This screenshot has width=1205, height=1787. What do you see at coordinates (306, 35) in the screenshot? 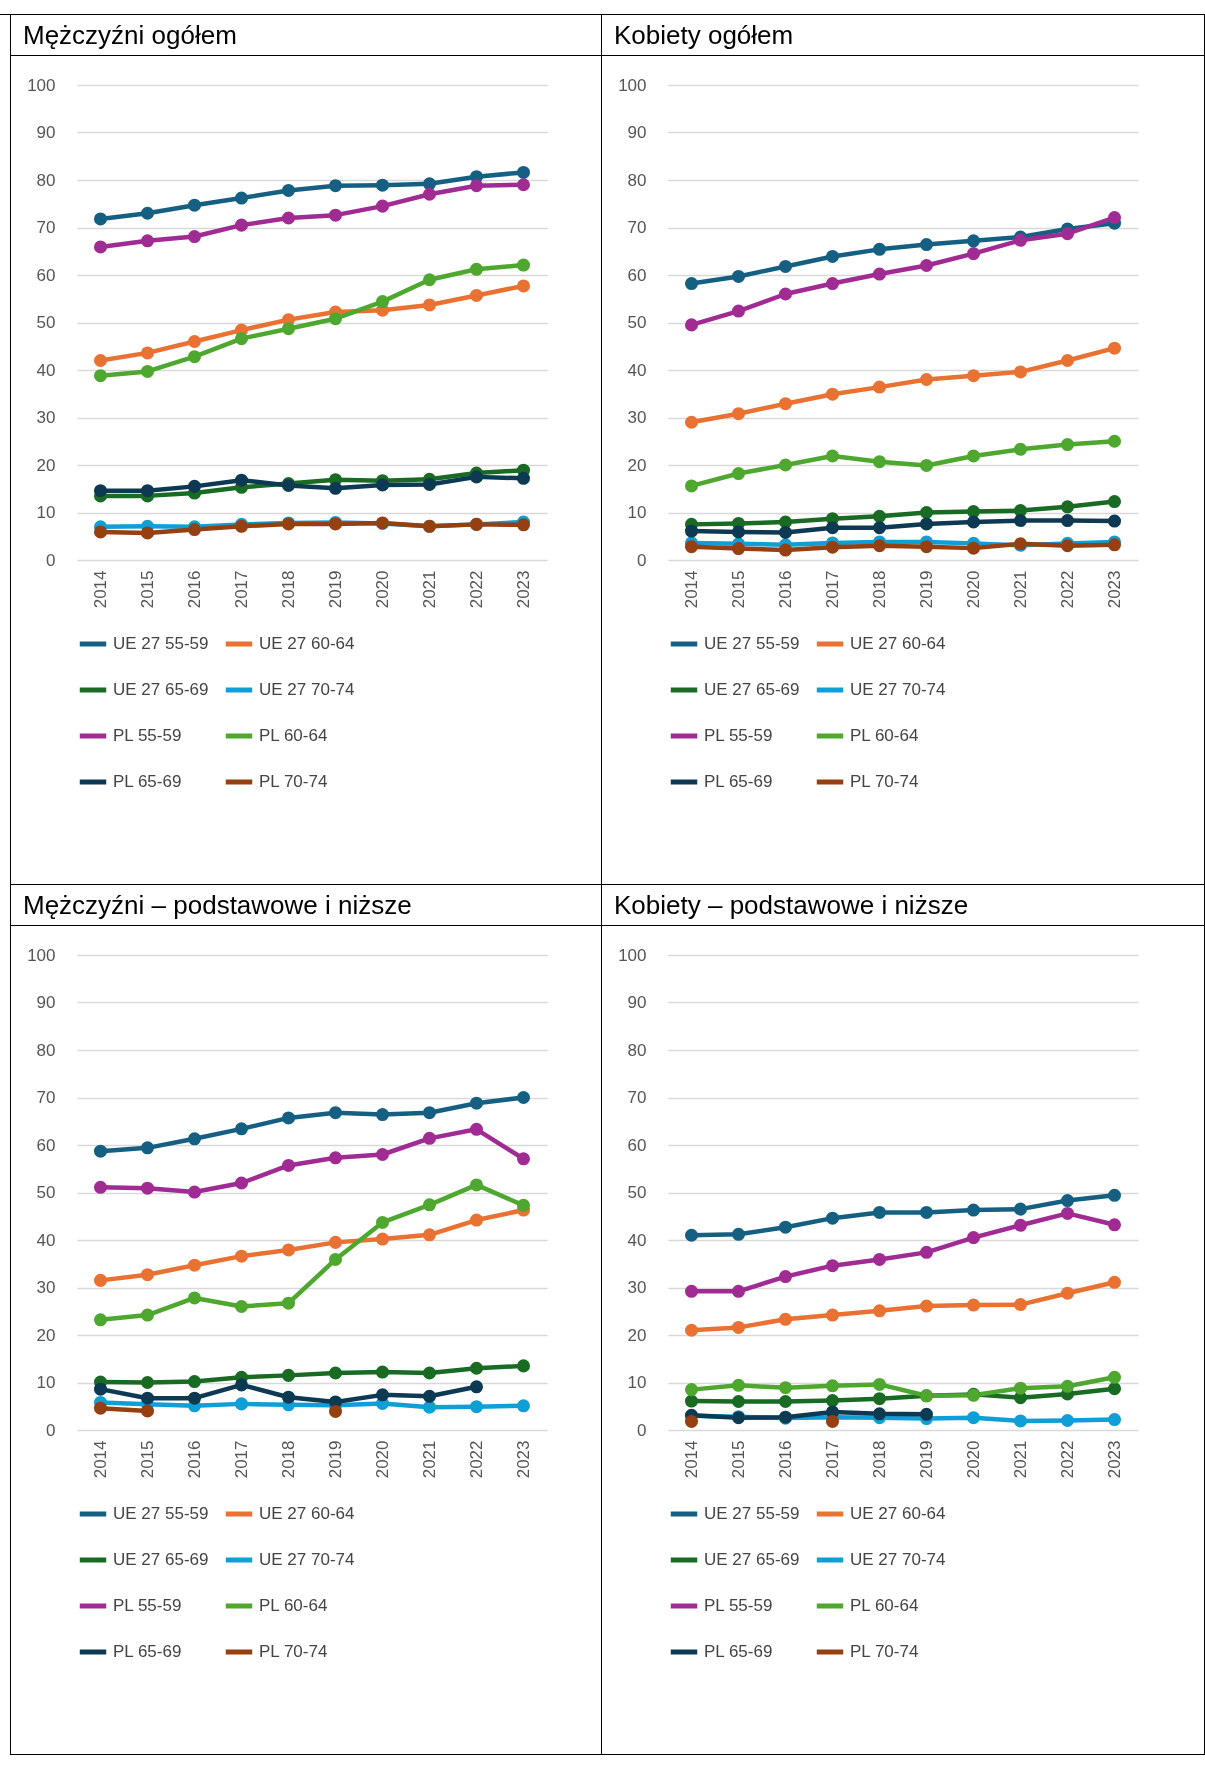
I see `chart-title: Mężczyźni ogółem` at bounding box center [306, 35].